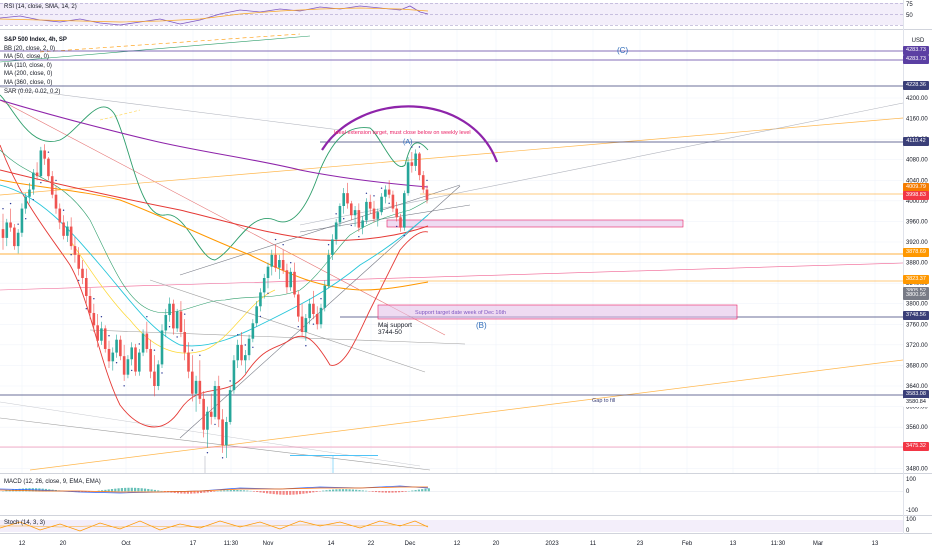 The width and height of the screenshot is (932, 550). I want to click on chart-title: S&P 500 Index, 4h, SP, so click(35, 40).